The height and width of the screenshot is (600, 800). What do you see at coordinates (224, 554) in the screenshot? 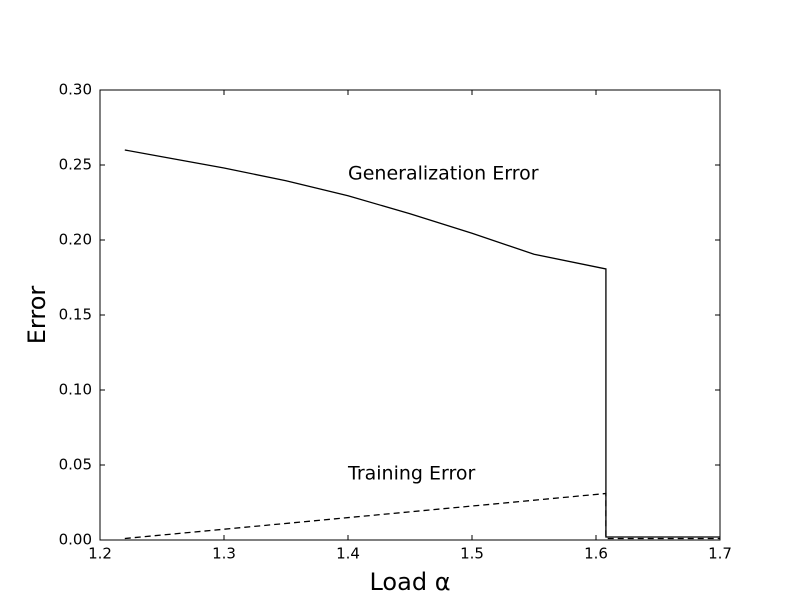
I see `x-tick-label: 1.3` at bounding box center [224, 554].